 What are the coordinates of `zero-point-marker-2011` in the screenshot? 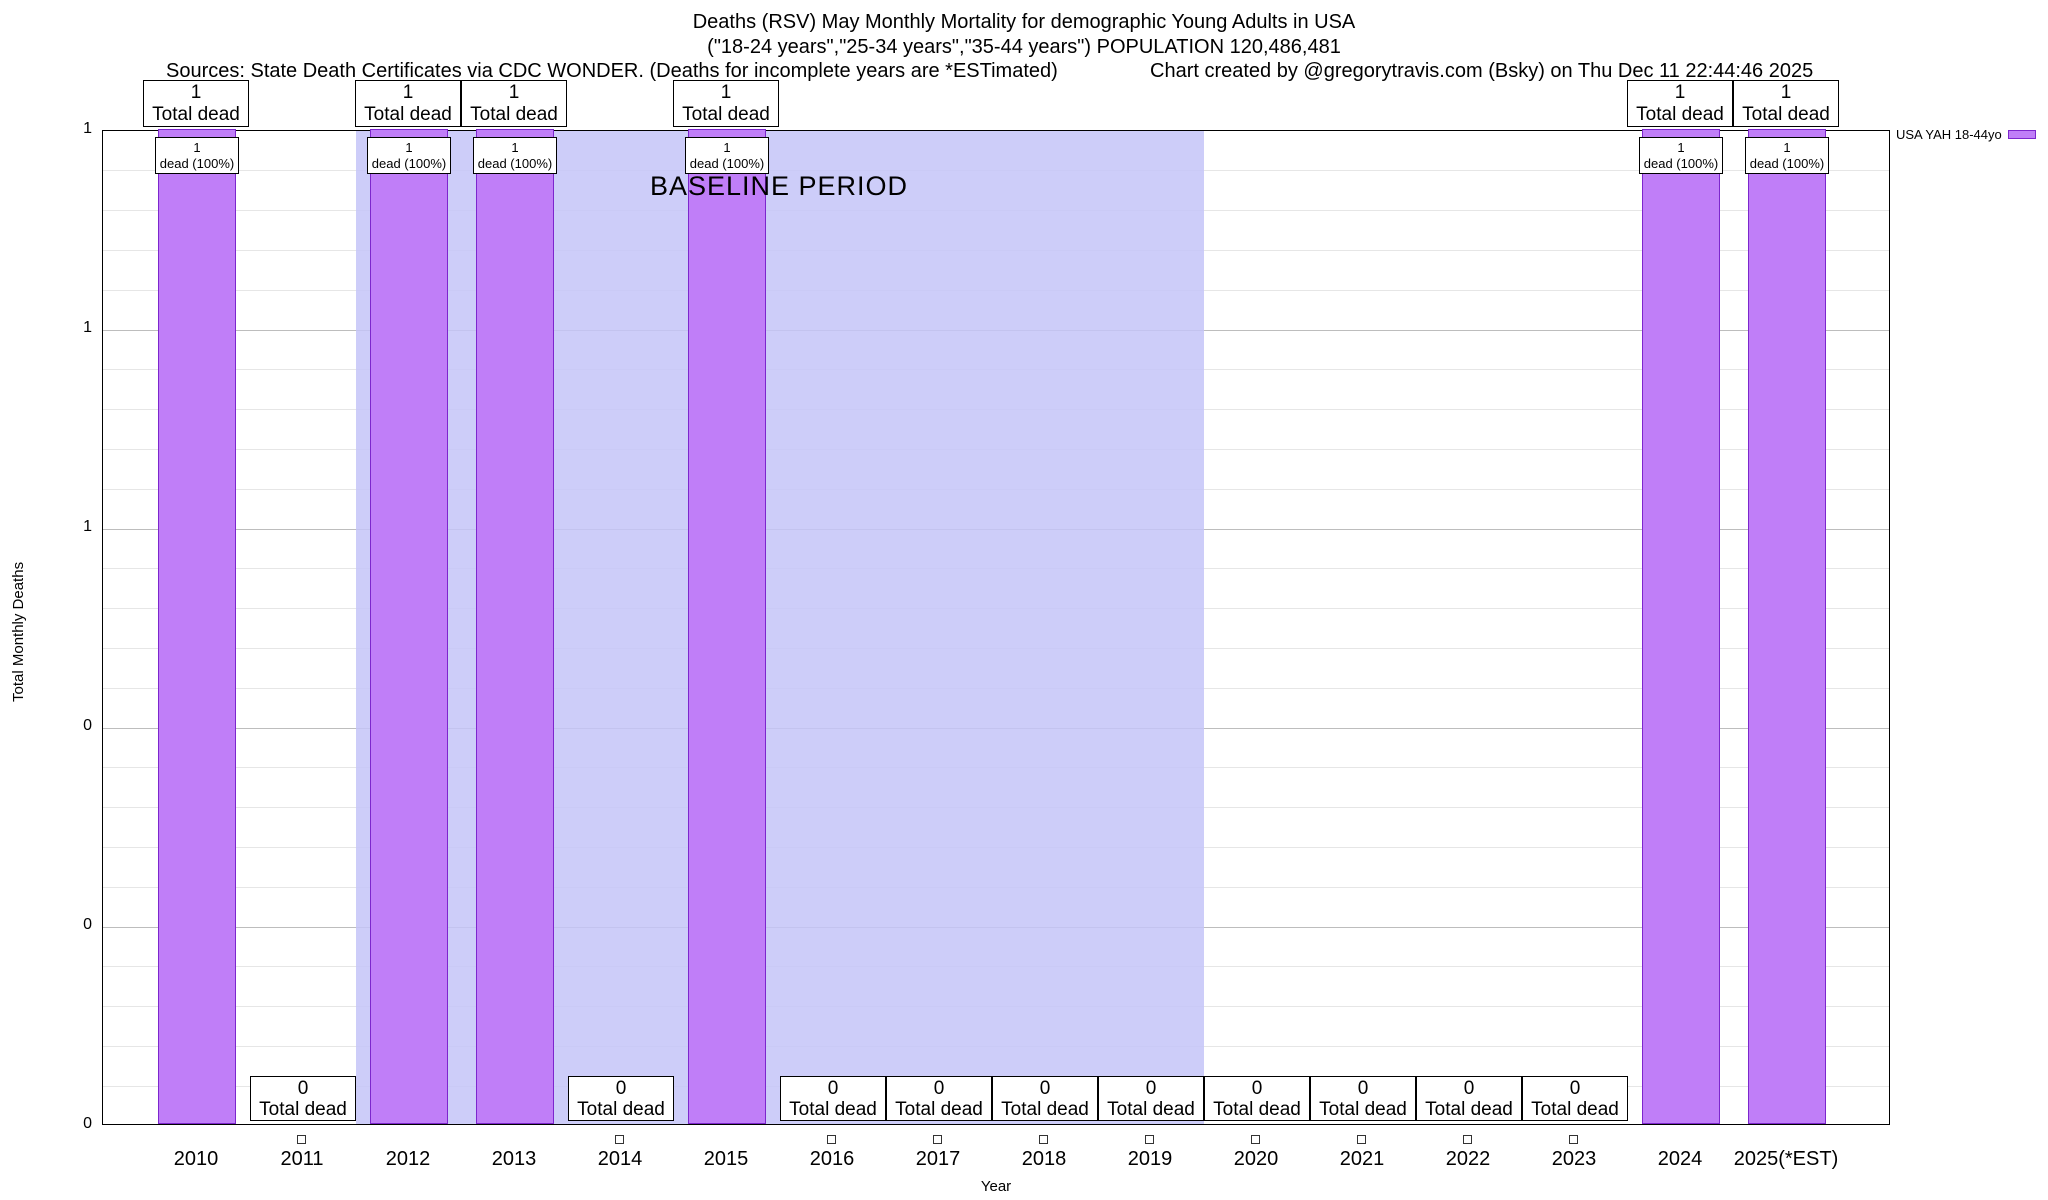 It's located at (301, 1139).